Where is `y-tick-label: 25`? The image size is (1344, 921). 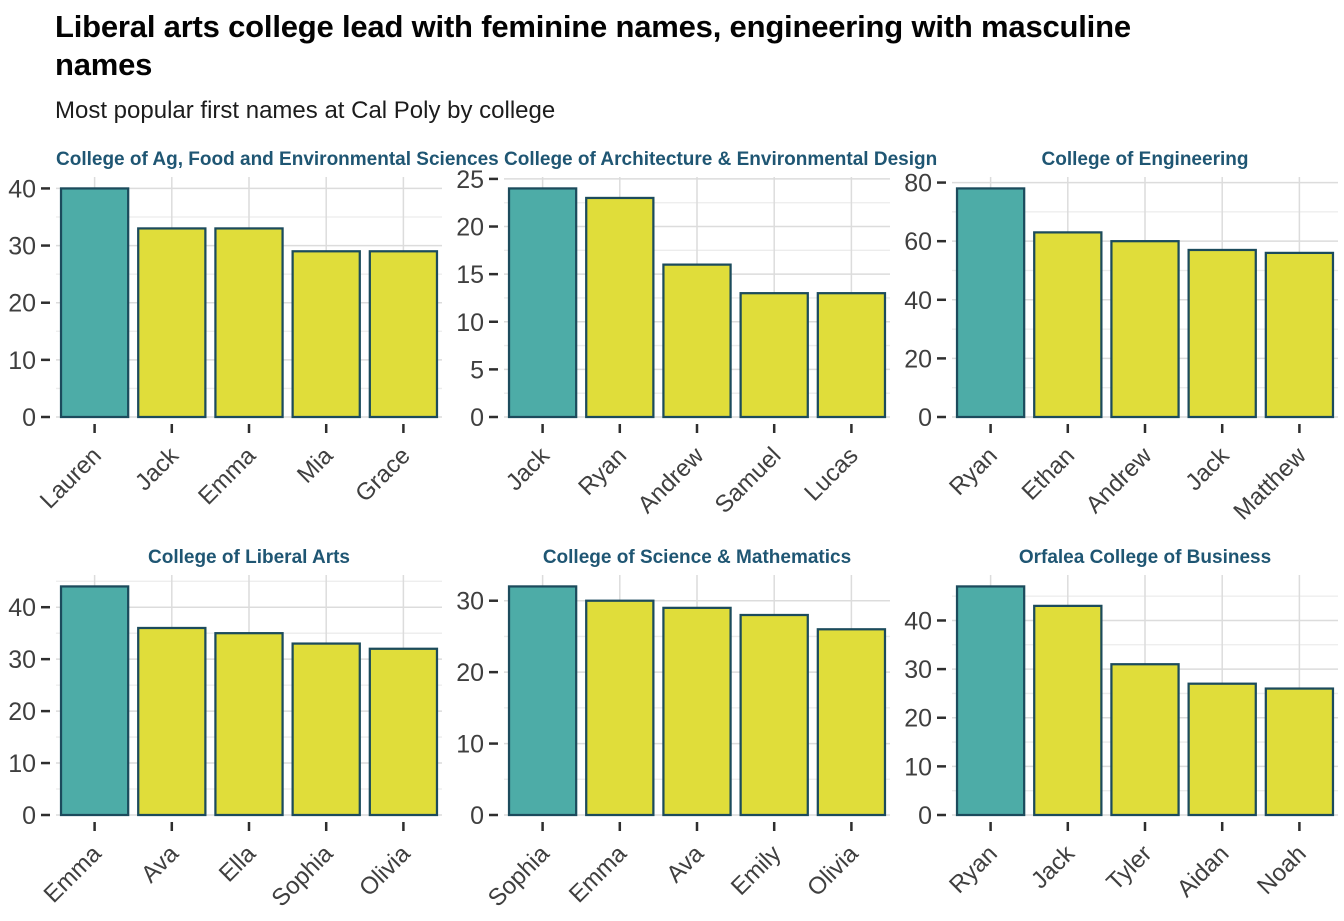
y-tick-label: 25 is located at coordinates (470, 180).